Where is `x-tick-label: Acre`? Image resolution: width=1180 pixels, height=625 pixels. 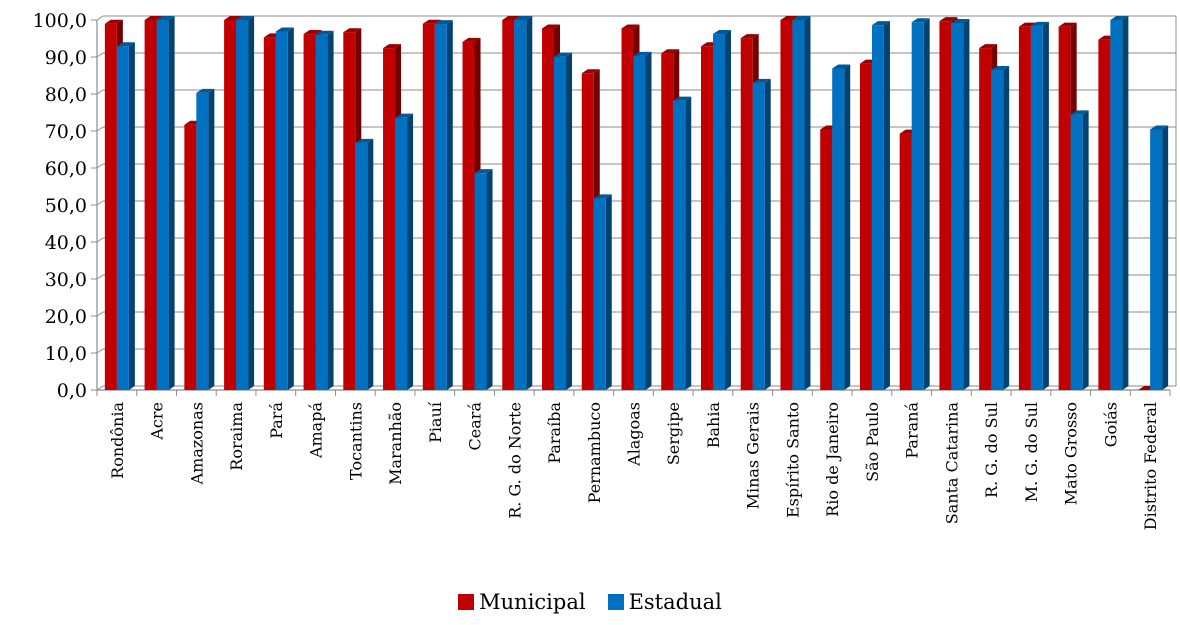 x-tick-label: Acre is located at coordinates (157, 421).